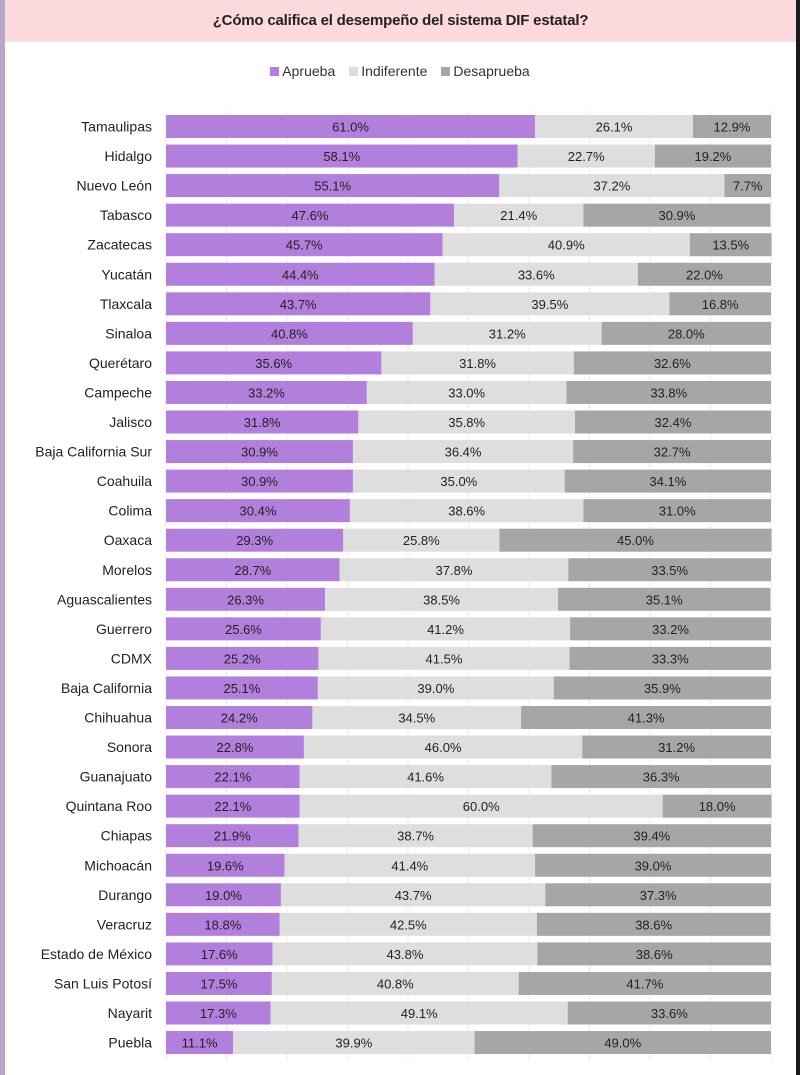 The height and width of the screenshot is (1075, 800). Describe the element at coordinates (439, 747) in the screenshot. I see `bar-row-sonora: Sonora 22.8% 46.0% 31.2%` at that location.